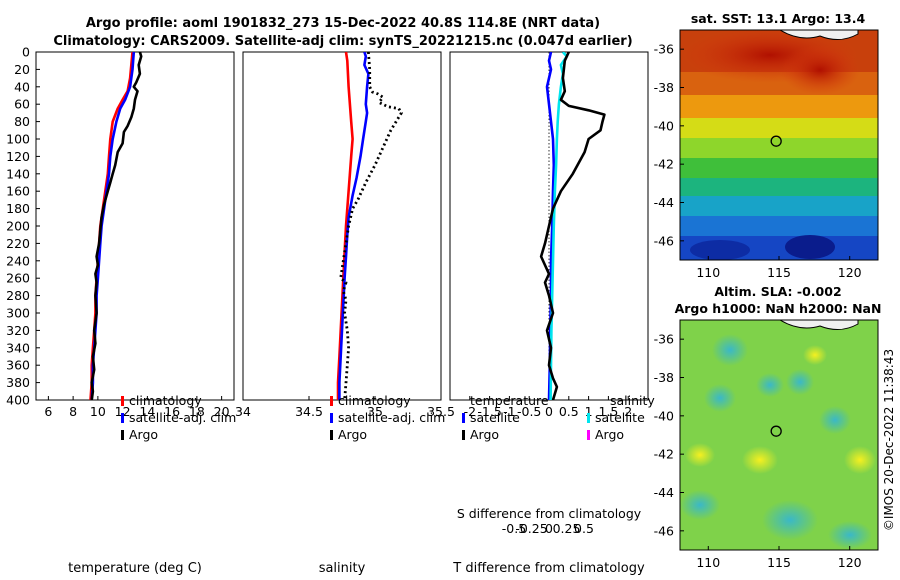 This screenshot has width=900, height=580. Describe the element at coordinates (776, 431) in the screenshot. I see `sla-argo-location-marker` at that location.